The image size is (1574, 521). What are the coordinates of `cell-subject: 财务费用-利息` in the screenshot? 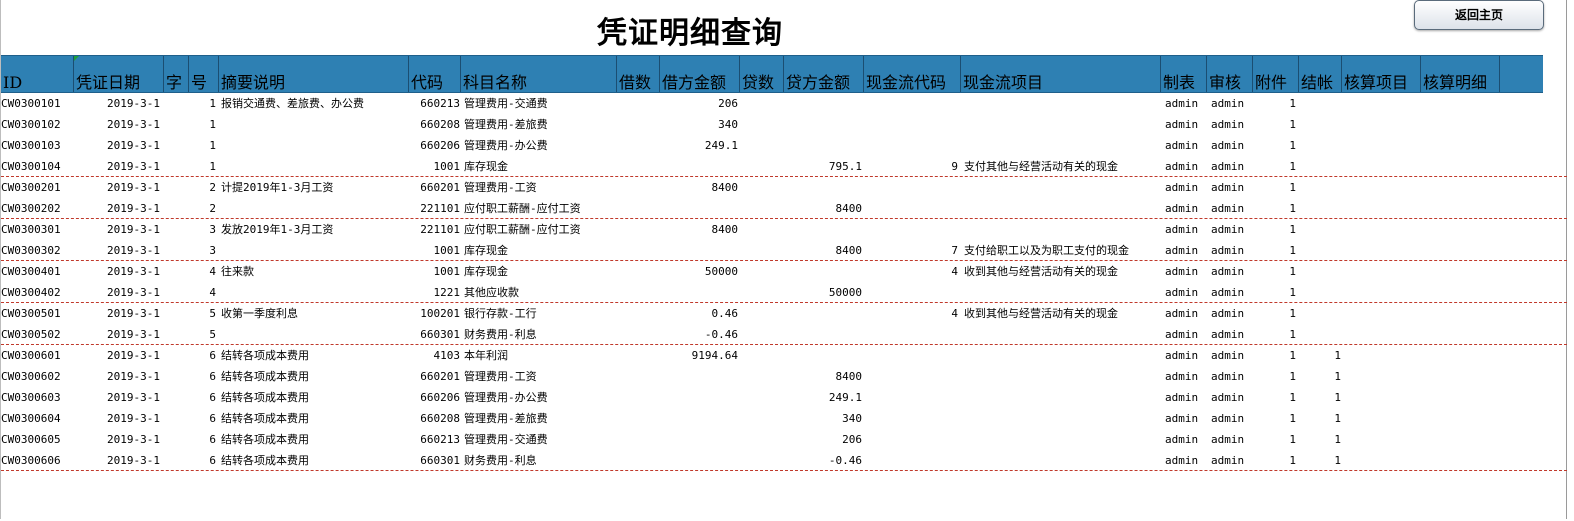 It's located at (500, 460).